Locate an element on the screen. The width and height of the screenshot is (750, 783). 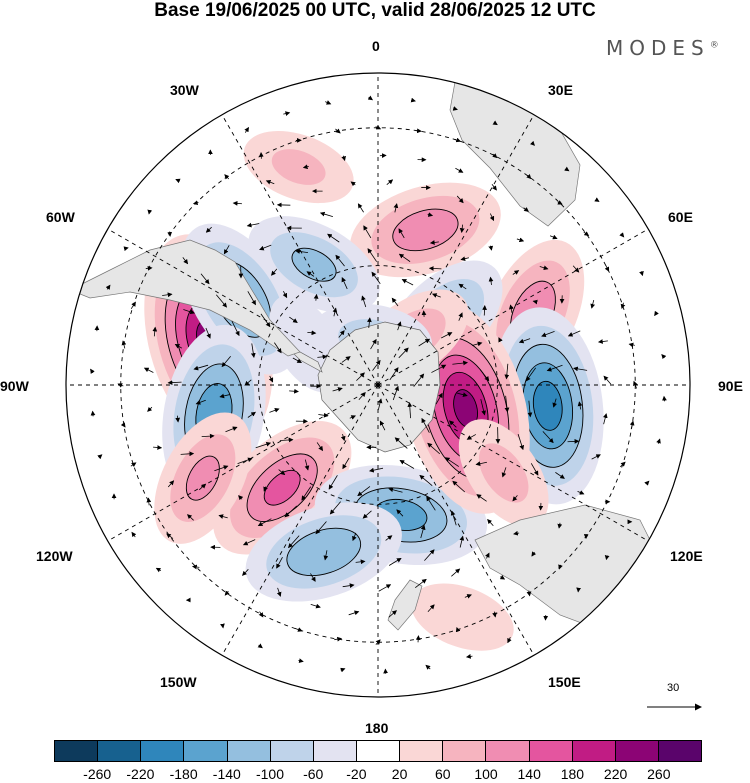
meridian-line is located at coordinates (300, 520).